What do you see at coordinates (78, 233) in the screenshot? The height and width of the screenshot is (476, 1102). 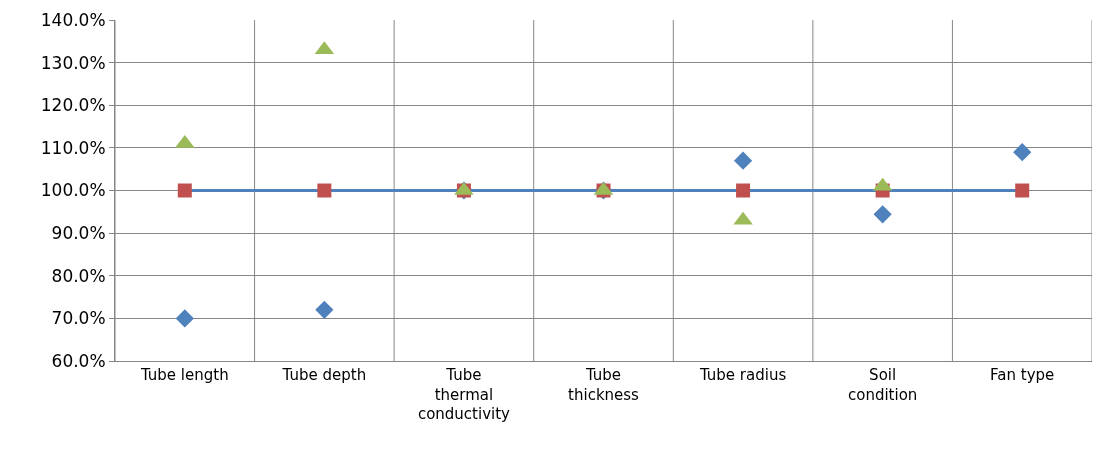 I see `y-tick-label: 90.0%` at bounding box center [78, 233].